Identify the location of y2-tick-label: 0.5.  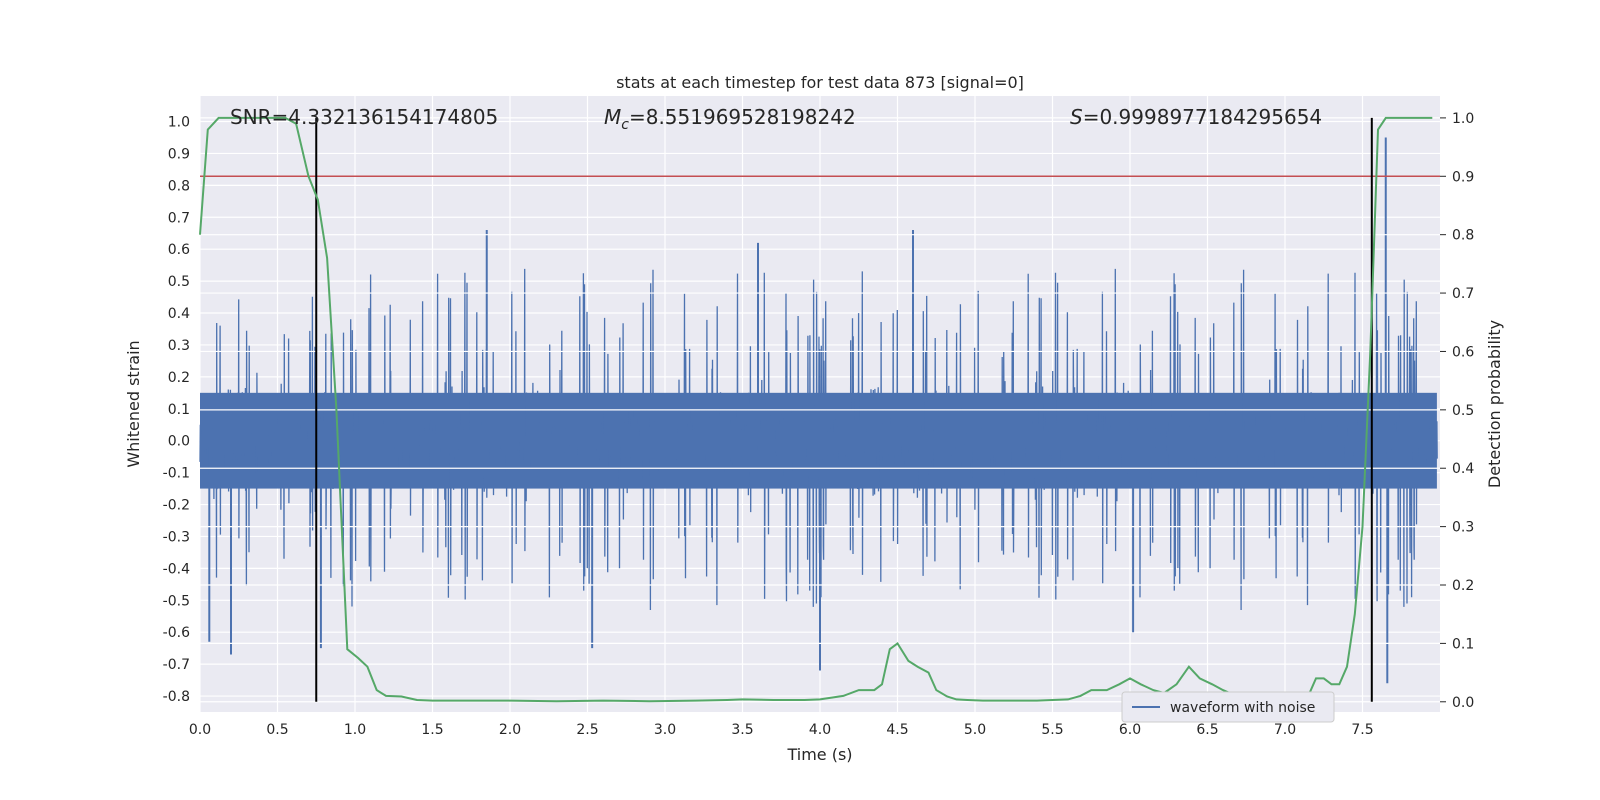
(1463, 411).